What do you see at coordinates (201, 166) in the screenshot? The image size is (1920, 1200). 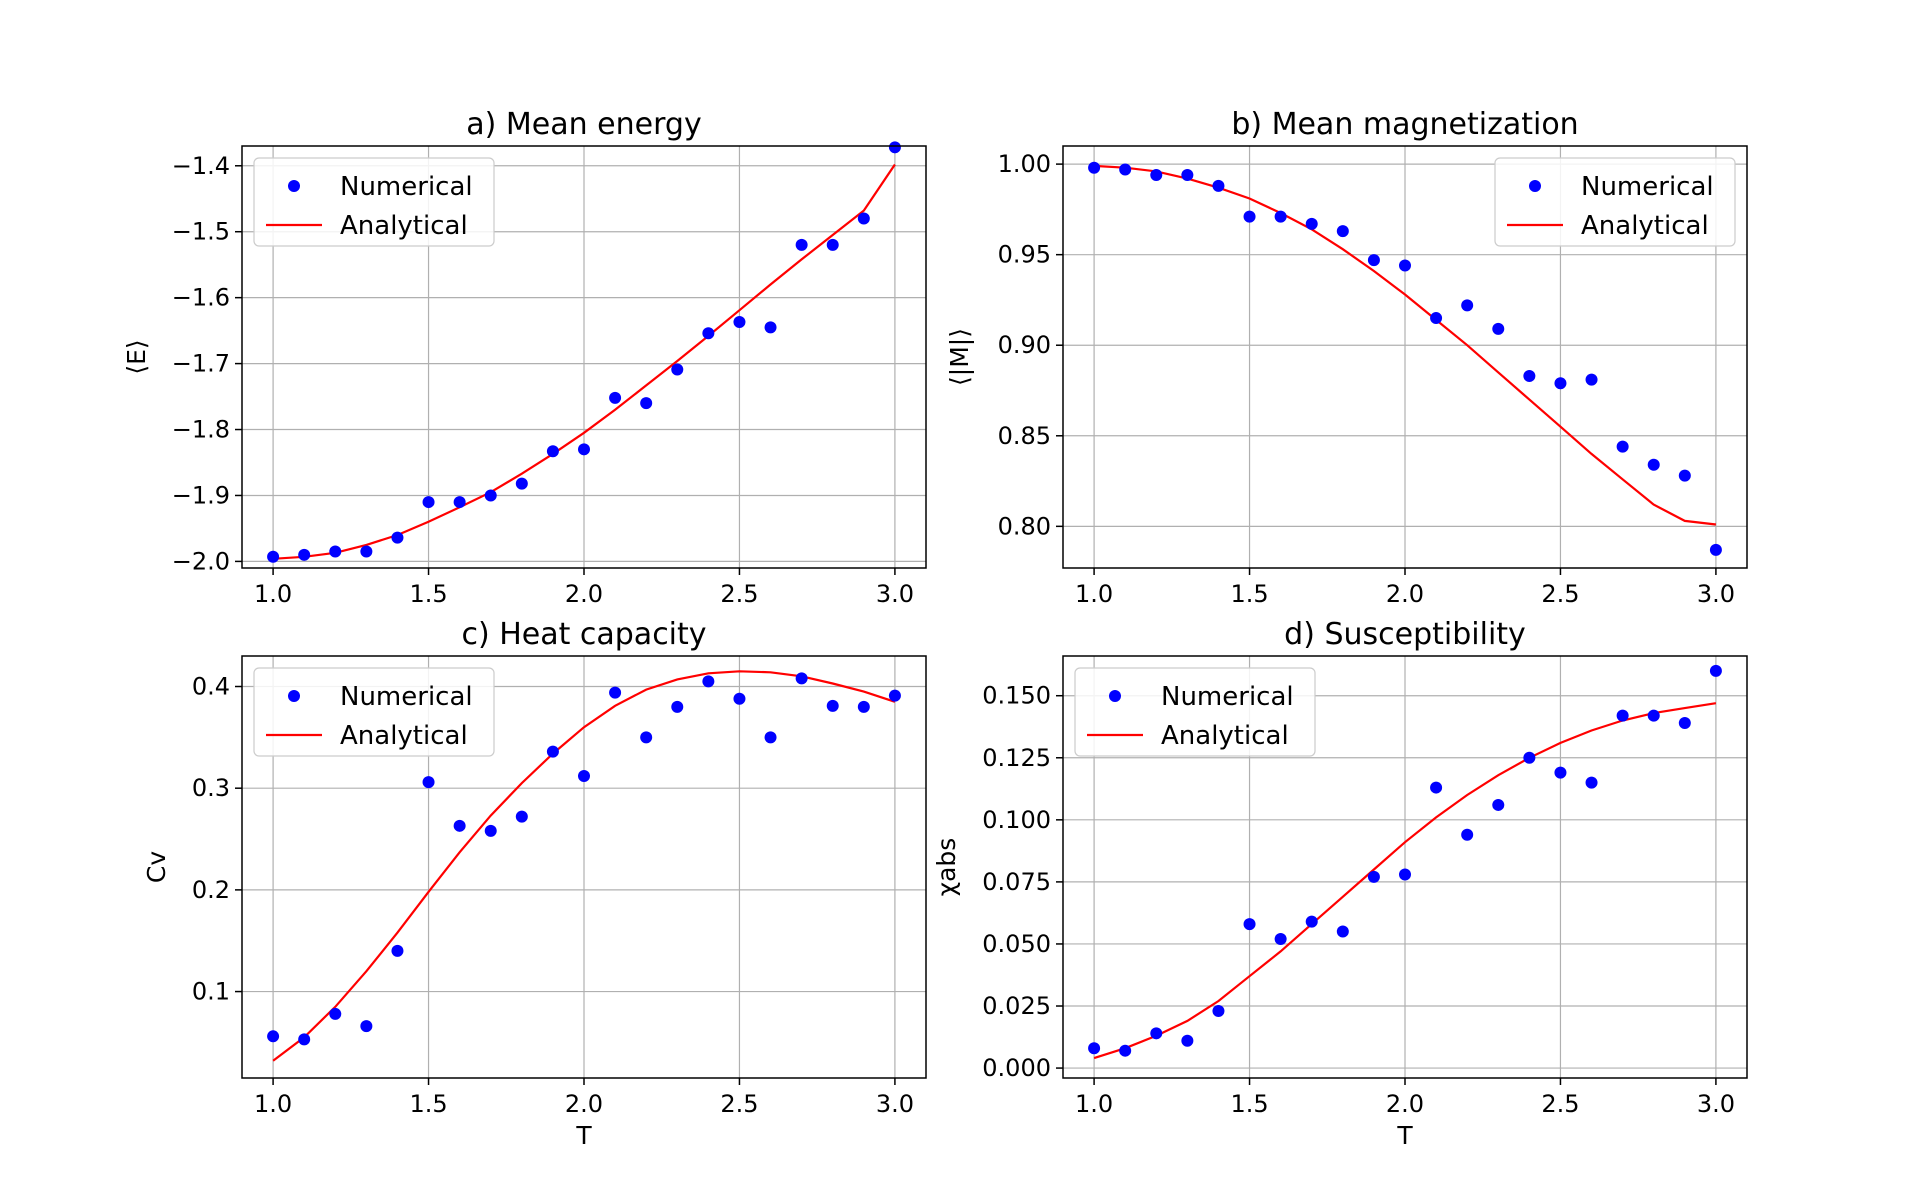 I see `y-tick-label: −1.4` at bounding box center [201, 166].